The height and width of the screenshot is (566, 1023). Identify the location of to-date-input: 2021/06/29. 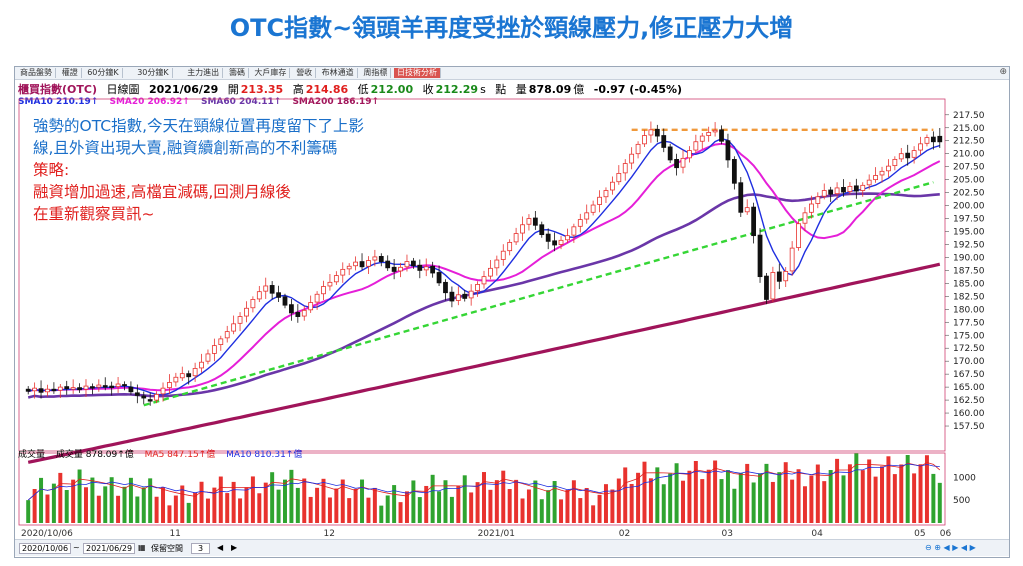
(109, 548).